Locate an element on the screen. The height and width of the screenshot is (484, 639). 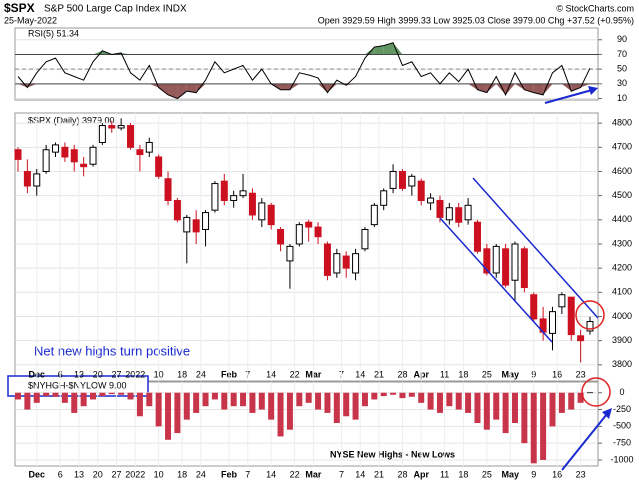
y-tick-label: 4300 is located at coordinates (622, 243).